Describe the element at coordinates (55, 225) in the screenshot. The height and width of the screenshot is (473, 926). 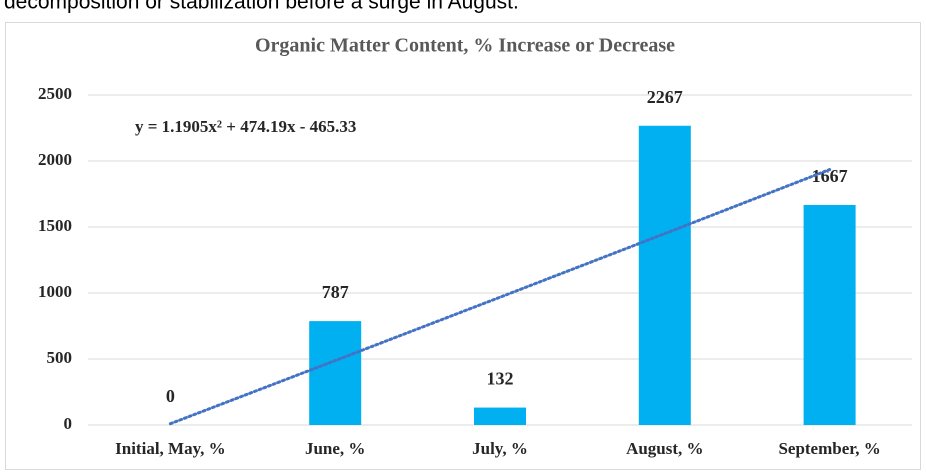
I see `y-tick-label: 1500` at that location.